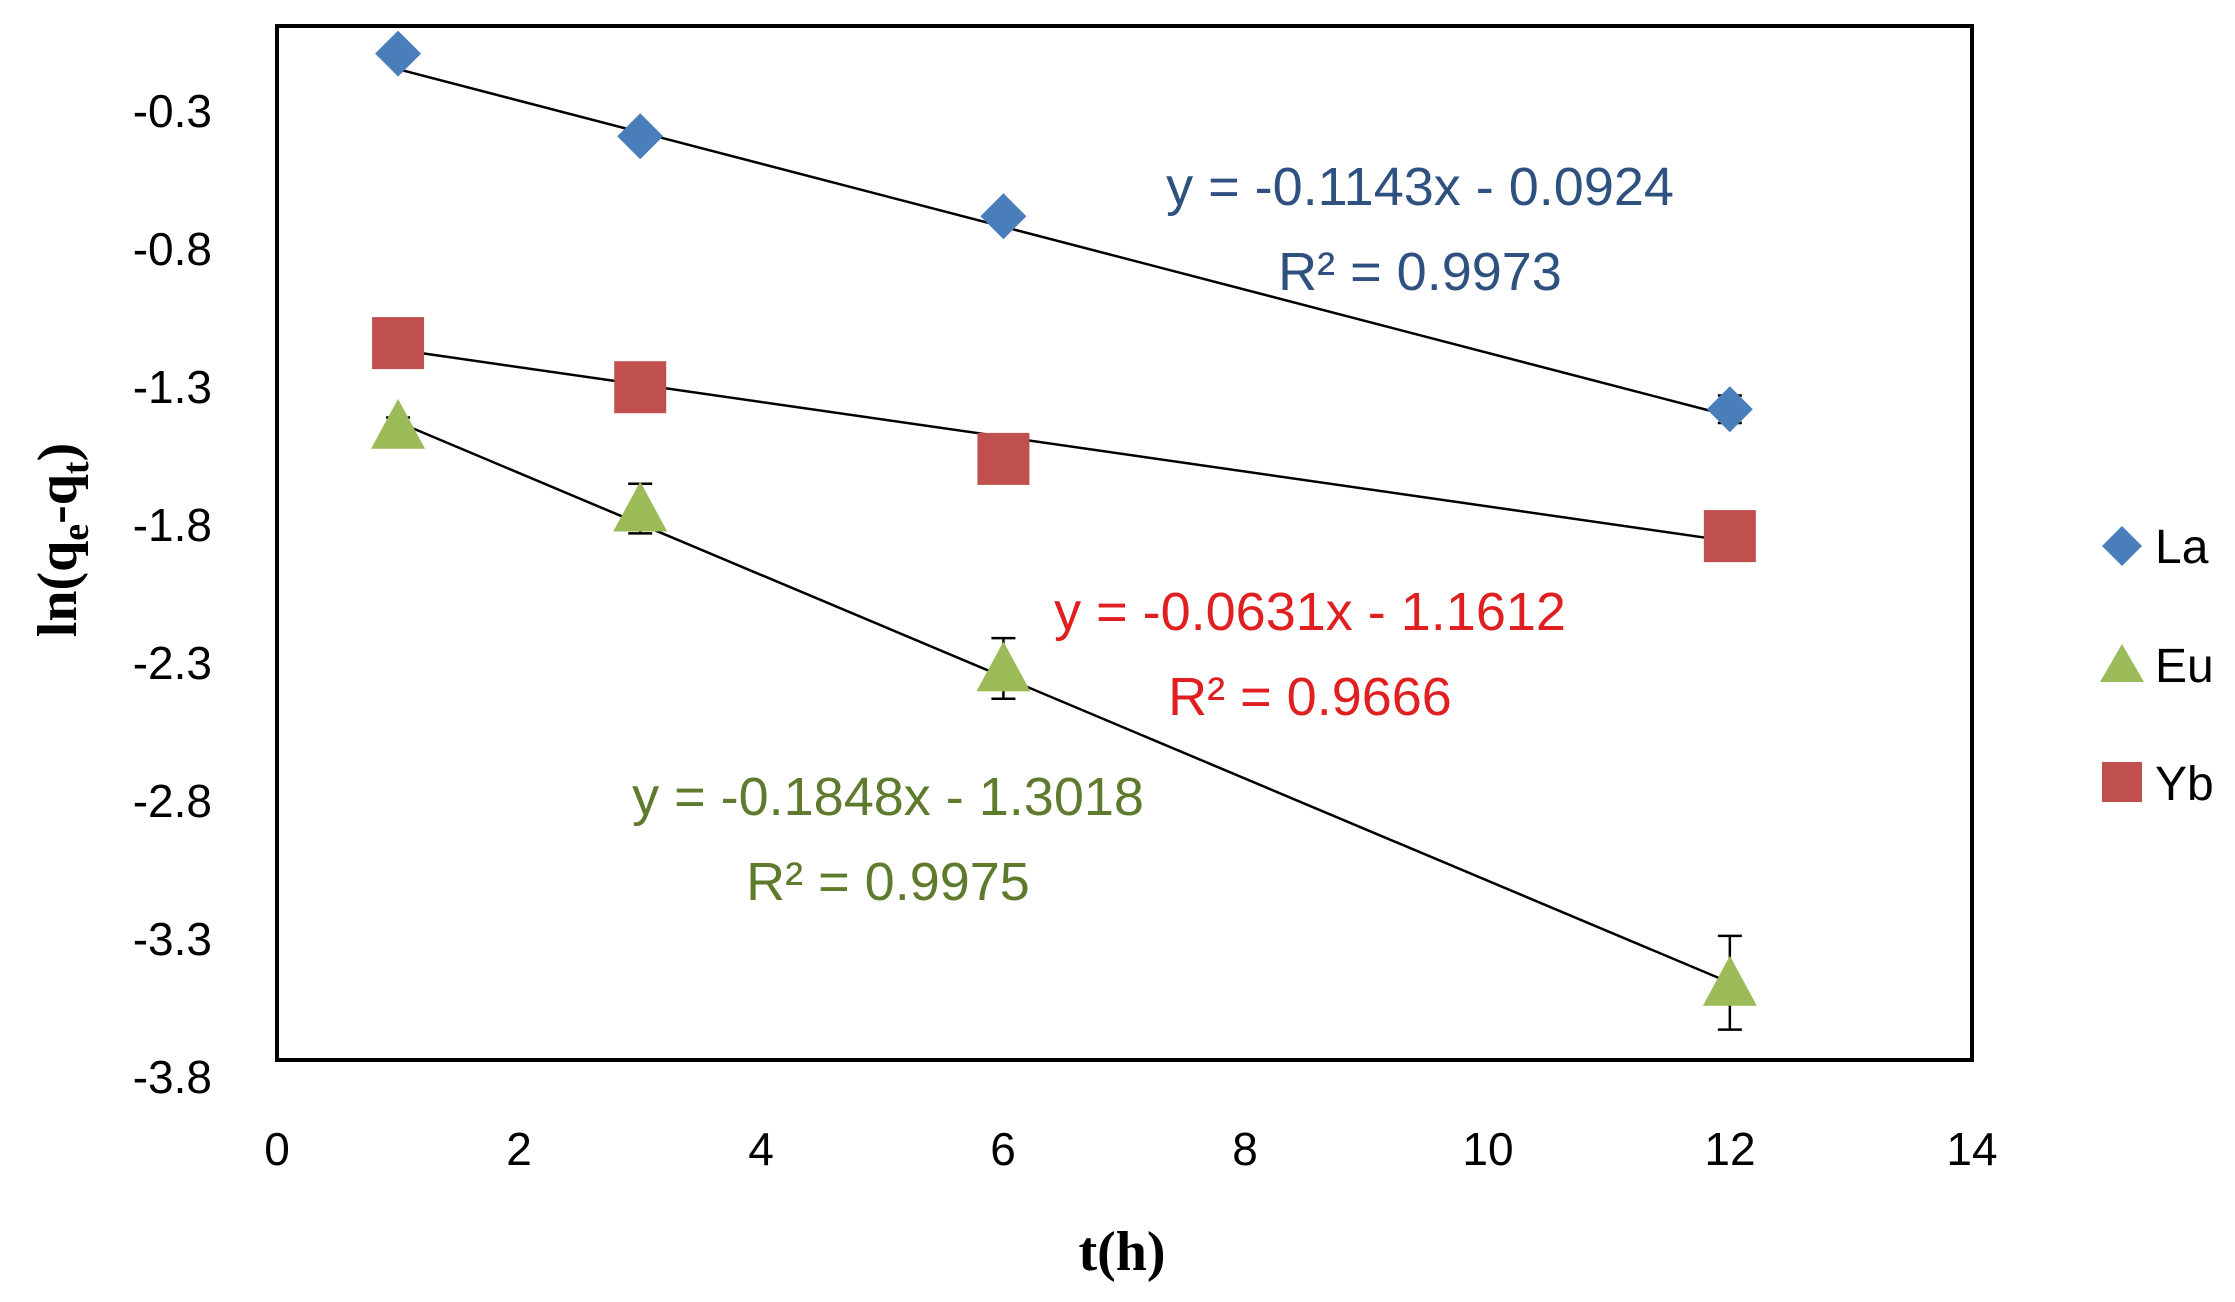  I want to click on x-tick-label: 4, so click(761, 1149).